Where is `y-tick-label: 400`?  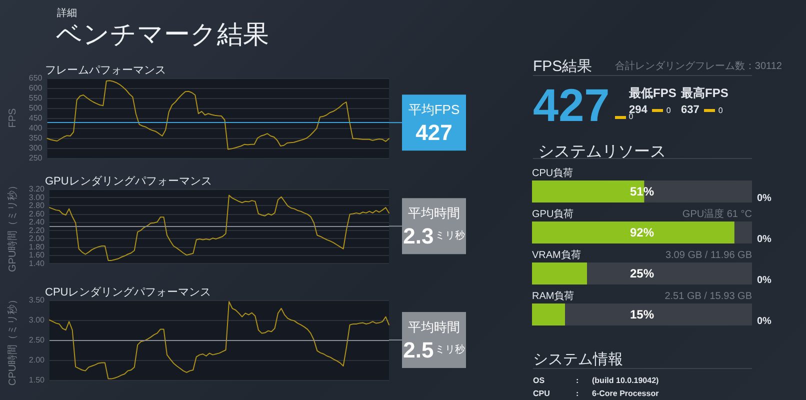 y-tick-label: 400 is located at coordinates (35, 128).